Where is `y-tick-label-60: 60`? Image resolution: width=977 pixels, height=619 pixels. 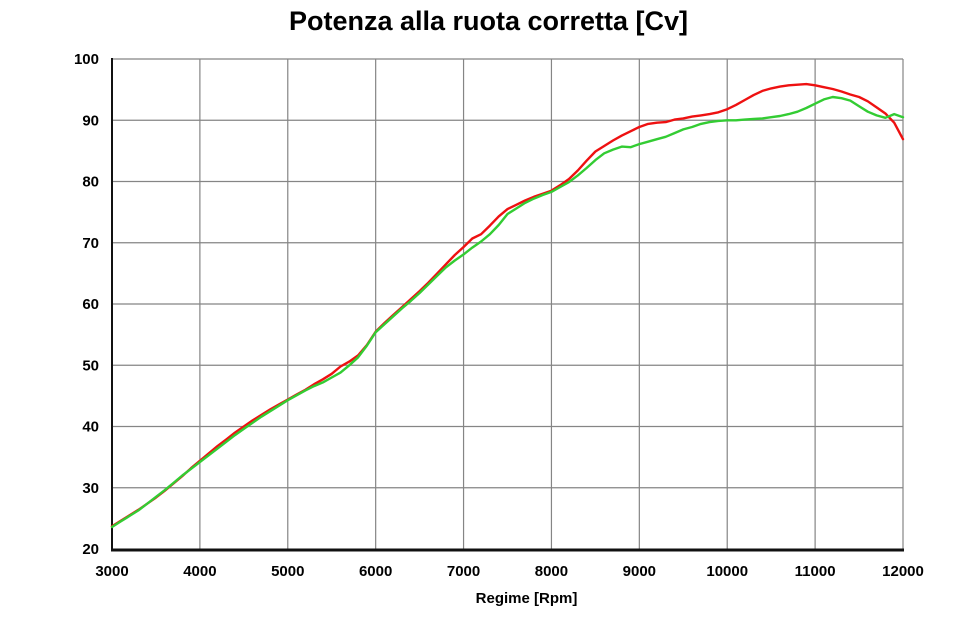
y-tick-label-60: 60 is located at coordinates (90, 304).